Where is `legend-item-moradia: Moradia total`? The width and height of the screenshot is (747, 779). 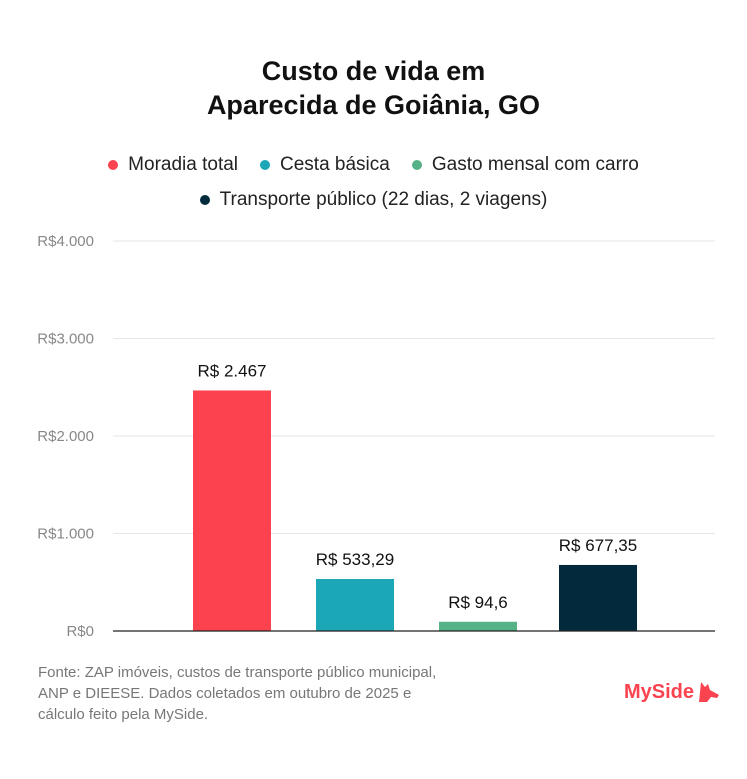 legend-item-moradia: Moradia total is located at coordinates (173, 165).